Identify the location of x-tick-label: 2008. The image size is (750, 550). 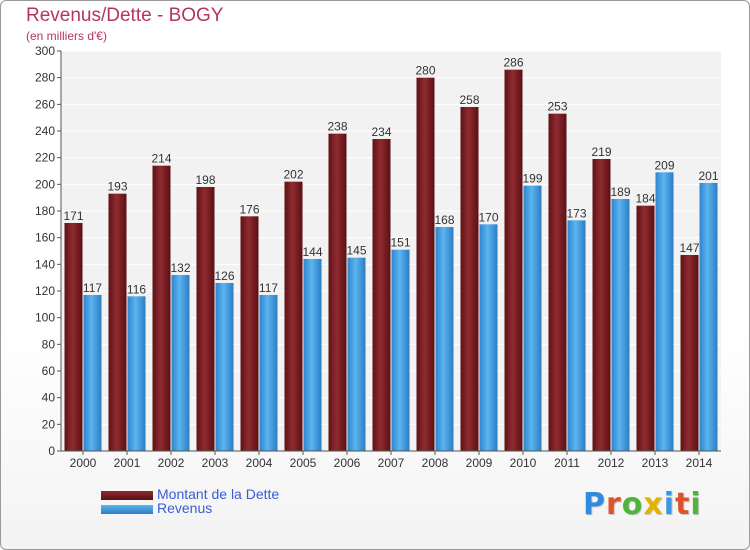
(435, 463).